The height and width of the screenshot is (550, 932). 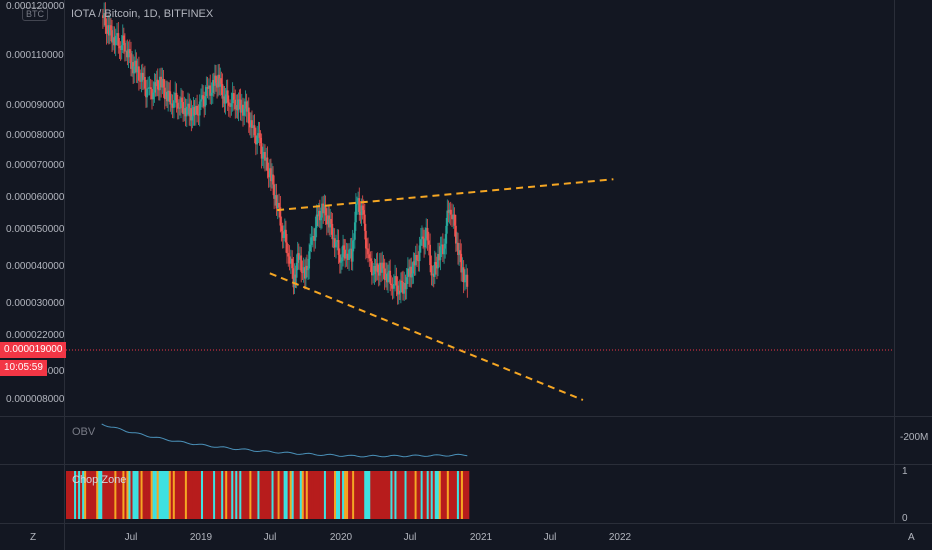 I want to click on scale-toggle-button: Z, so click(x=33, y=537).